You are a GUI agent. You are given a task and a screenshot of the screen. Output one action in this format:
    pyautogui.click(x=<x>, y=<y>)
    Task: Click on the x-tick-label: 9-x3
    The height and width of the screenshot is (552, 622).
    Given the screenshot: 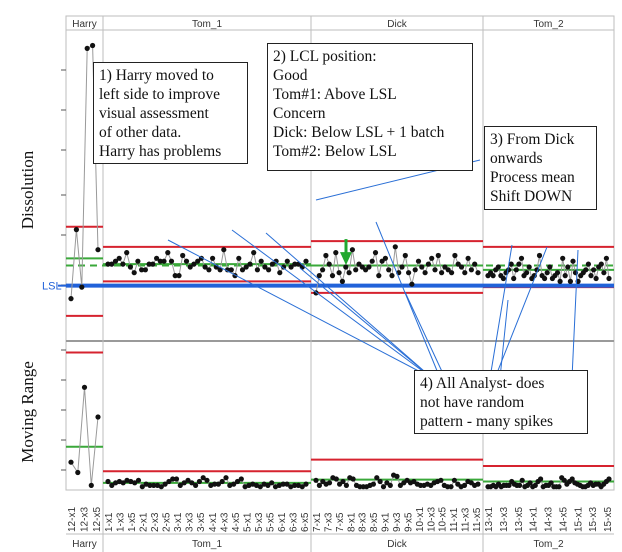 What is the action you would take?
    pyautogui.click(x=397, y=522)
    